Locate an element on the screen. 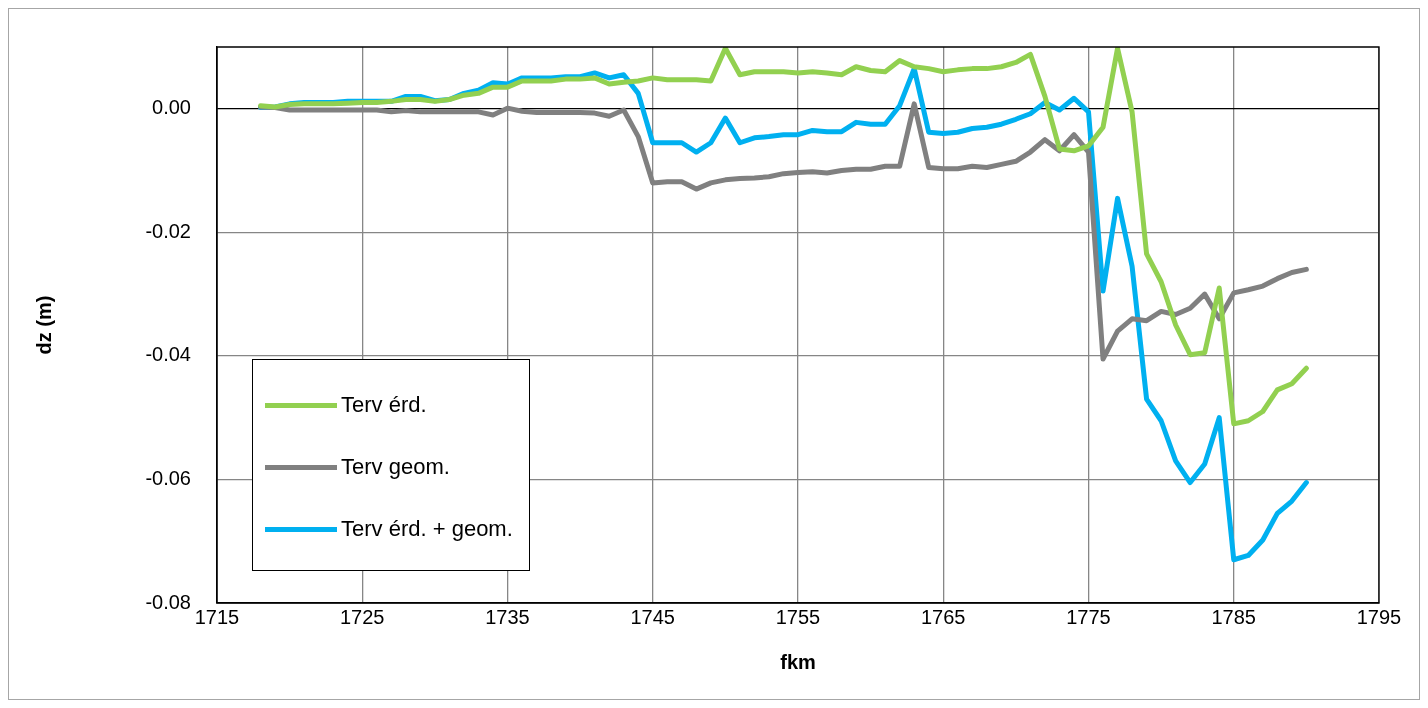 The image size is (1428, 708). x-tick-label: 1765 is located at coordinates (943, 616).